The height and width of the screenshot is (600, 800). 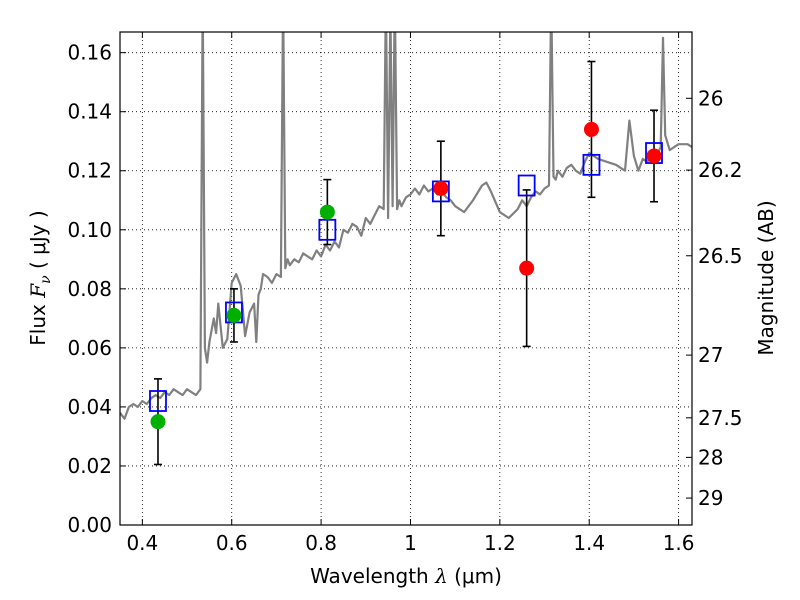 I want to click on x-tick-label: 0.6, so click(x=232, y=543).